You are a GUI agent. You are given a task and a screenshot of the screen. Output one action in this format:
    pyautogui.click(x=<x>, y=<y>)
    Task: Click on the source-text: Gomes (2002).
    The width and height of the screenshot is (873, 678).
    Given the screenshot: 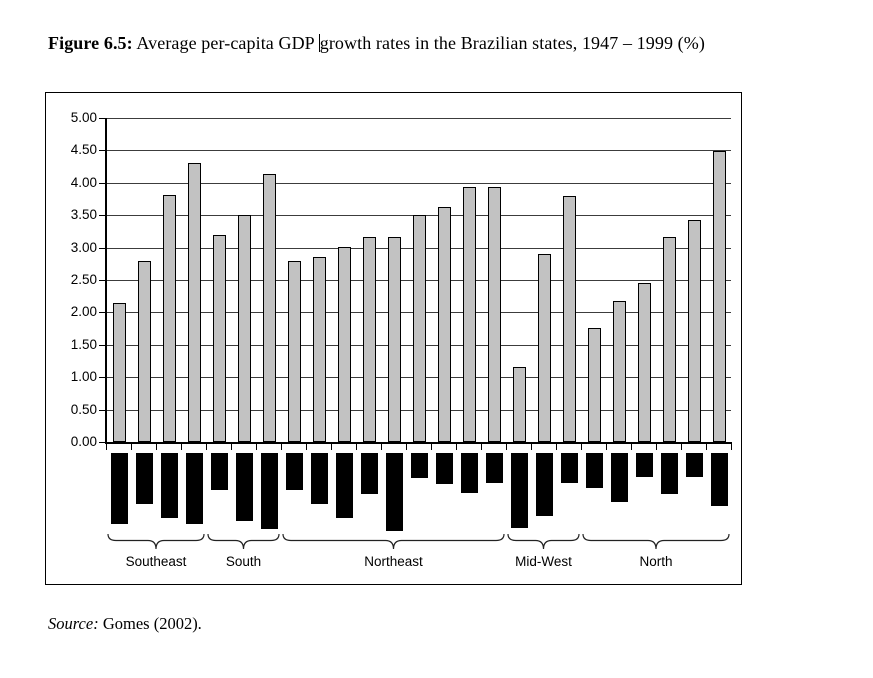 What is the action you would take?
    pyautogui.click(x=150, y=623)
    